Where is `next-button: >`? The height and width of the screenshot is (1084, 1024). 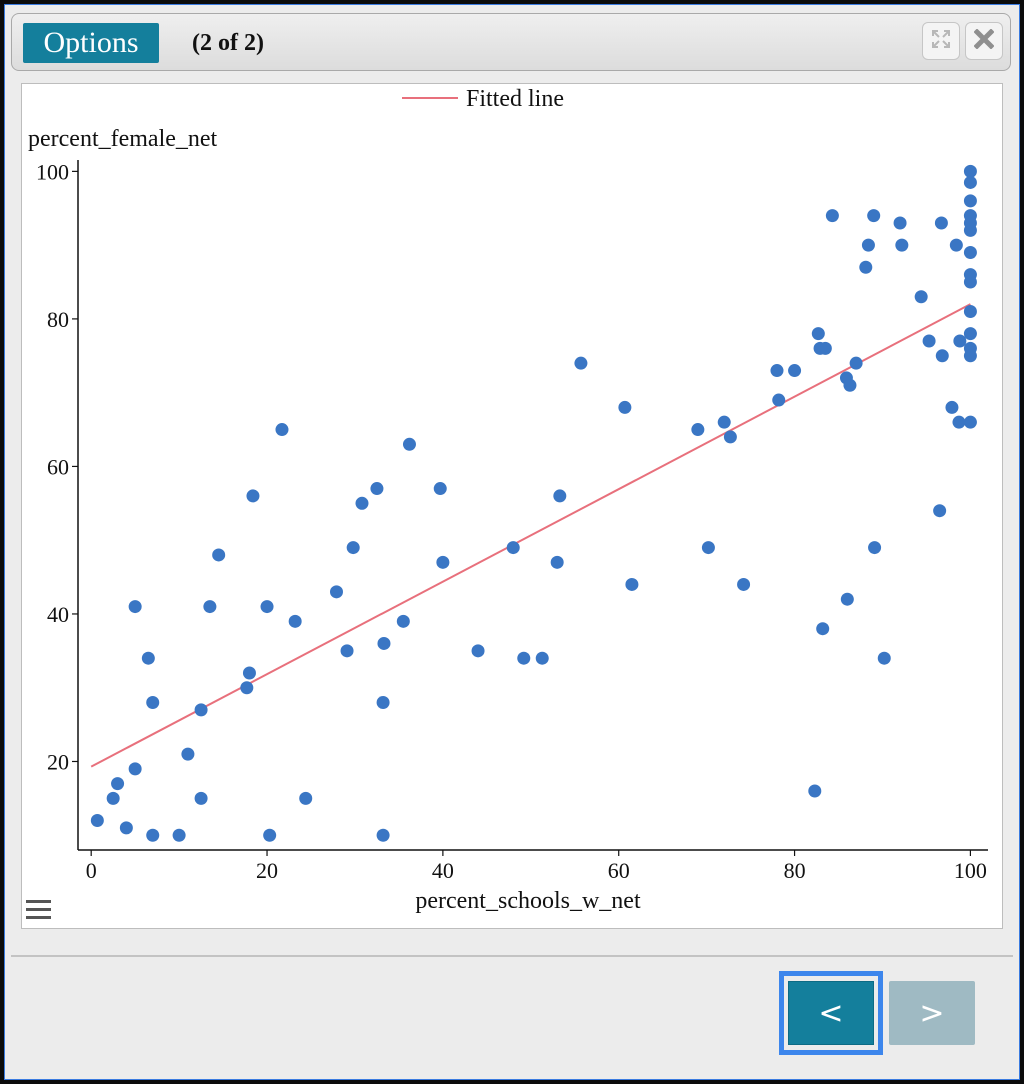 next-button: > is located at coordinates (932, 1013).